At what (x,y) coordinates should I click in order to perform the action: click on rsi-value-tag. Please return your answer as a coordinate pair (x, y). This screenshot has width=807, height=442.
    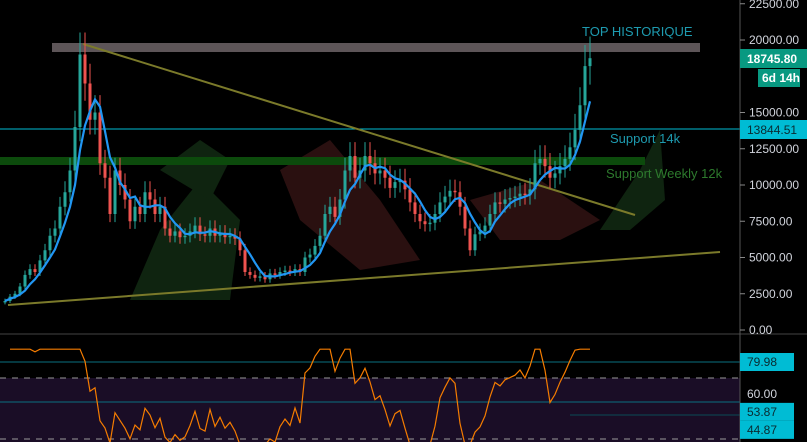
    Looking at the image, I should click on (767, 429).